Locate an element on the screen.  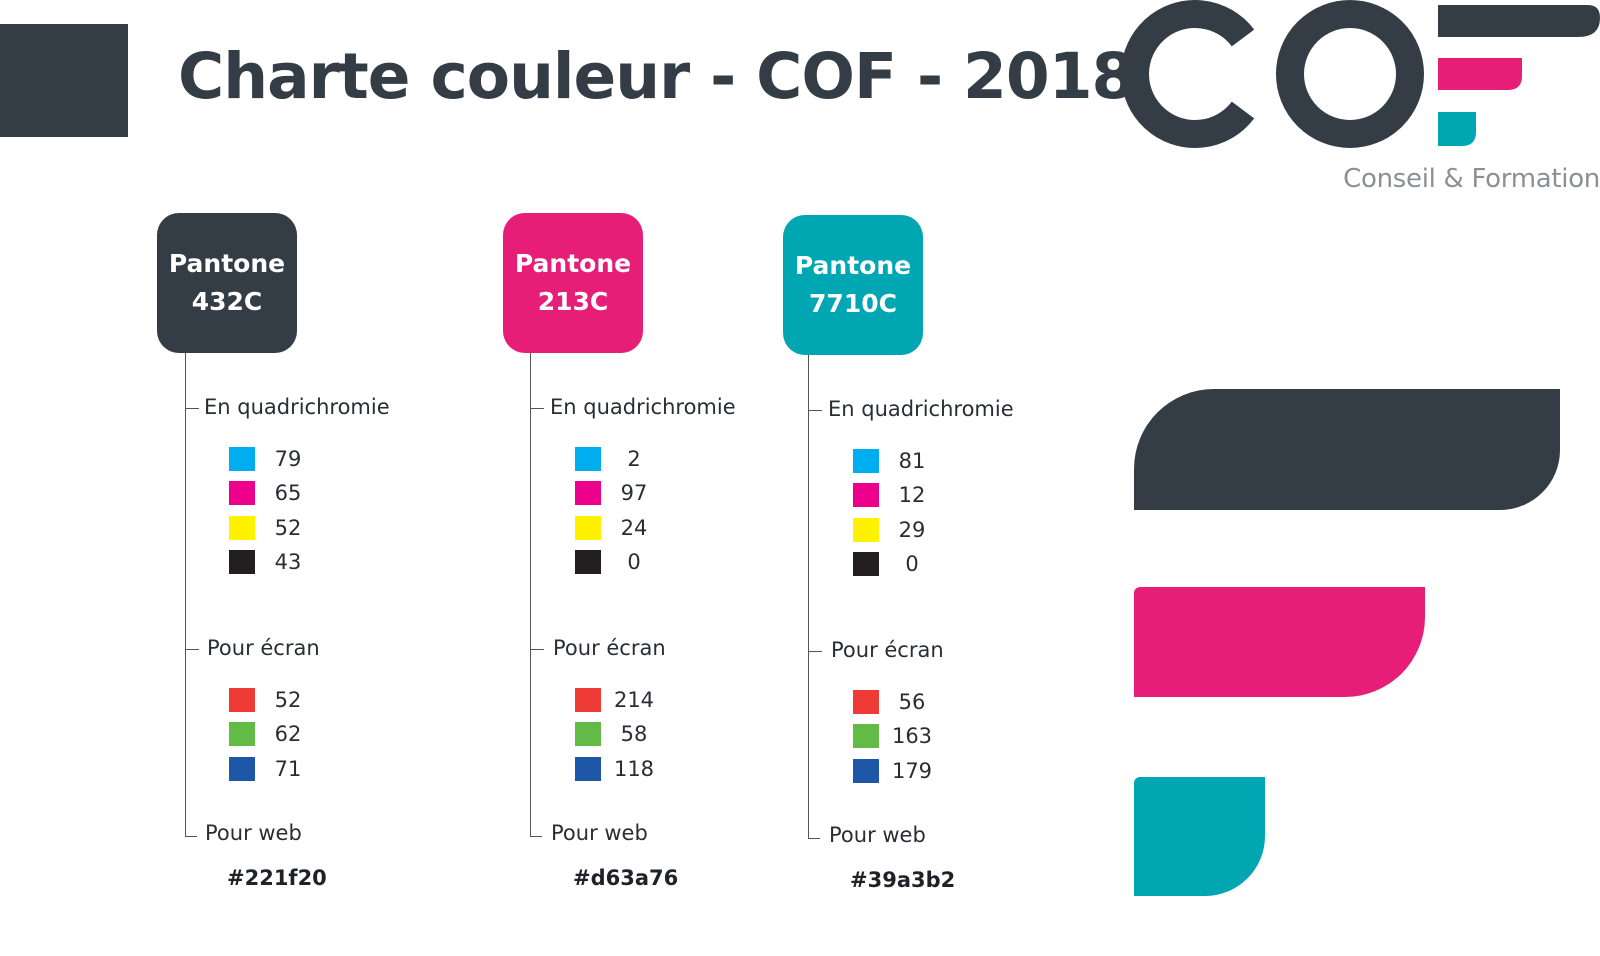
magenta-value: 65 is located at coordinates (288, 493).